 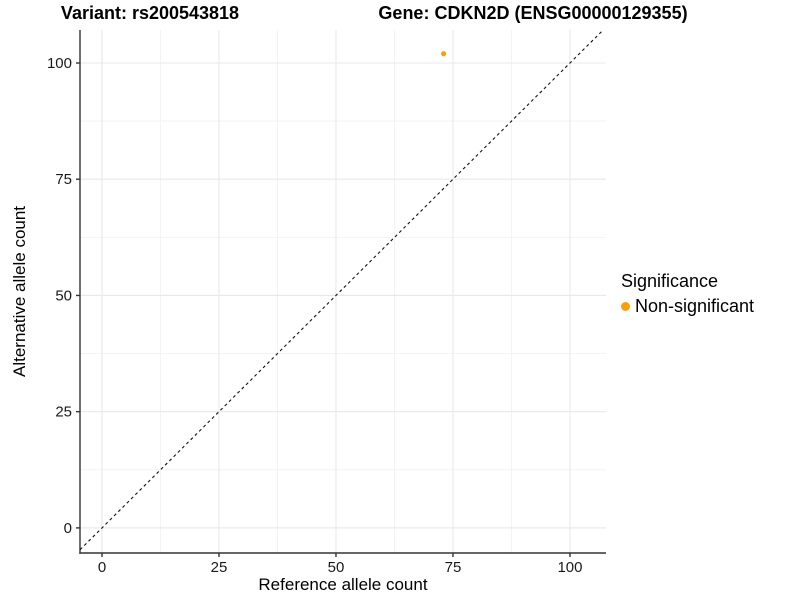 What do you see at coordinates (670, 281) in the screenshot?
I see `legend-title: Significance` at bounding box center [670, 281].